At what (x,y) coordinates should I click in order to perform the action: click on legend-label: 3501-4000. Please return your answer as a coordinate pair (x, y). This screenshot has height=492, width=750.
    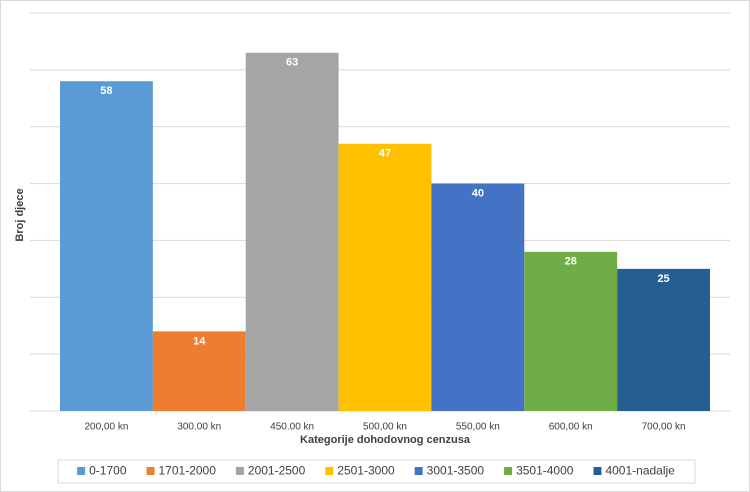
    Looking at the image, I should click on (545, 471).